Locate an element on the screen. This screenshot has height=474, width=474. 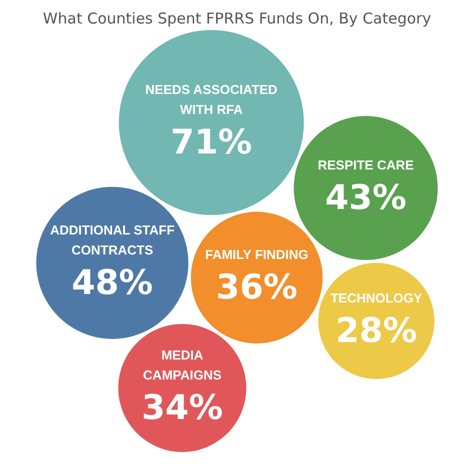
data-label: 28% is located at coordinates (377, 330).